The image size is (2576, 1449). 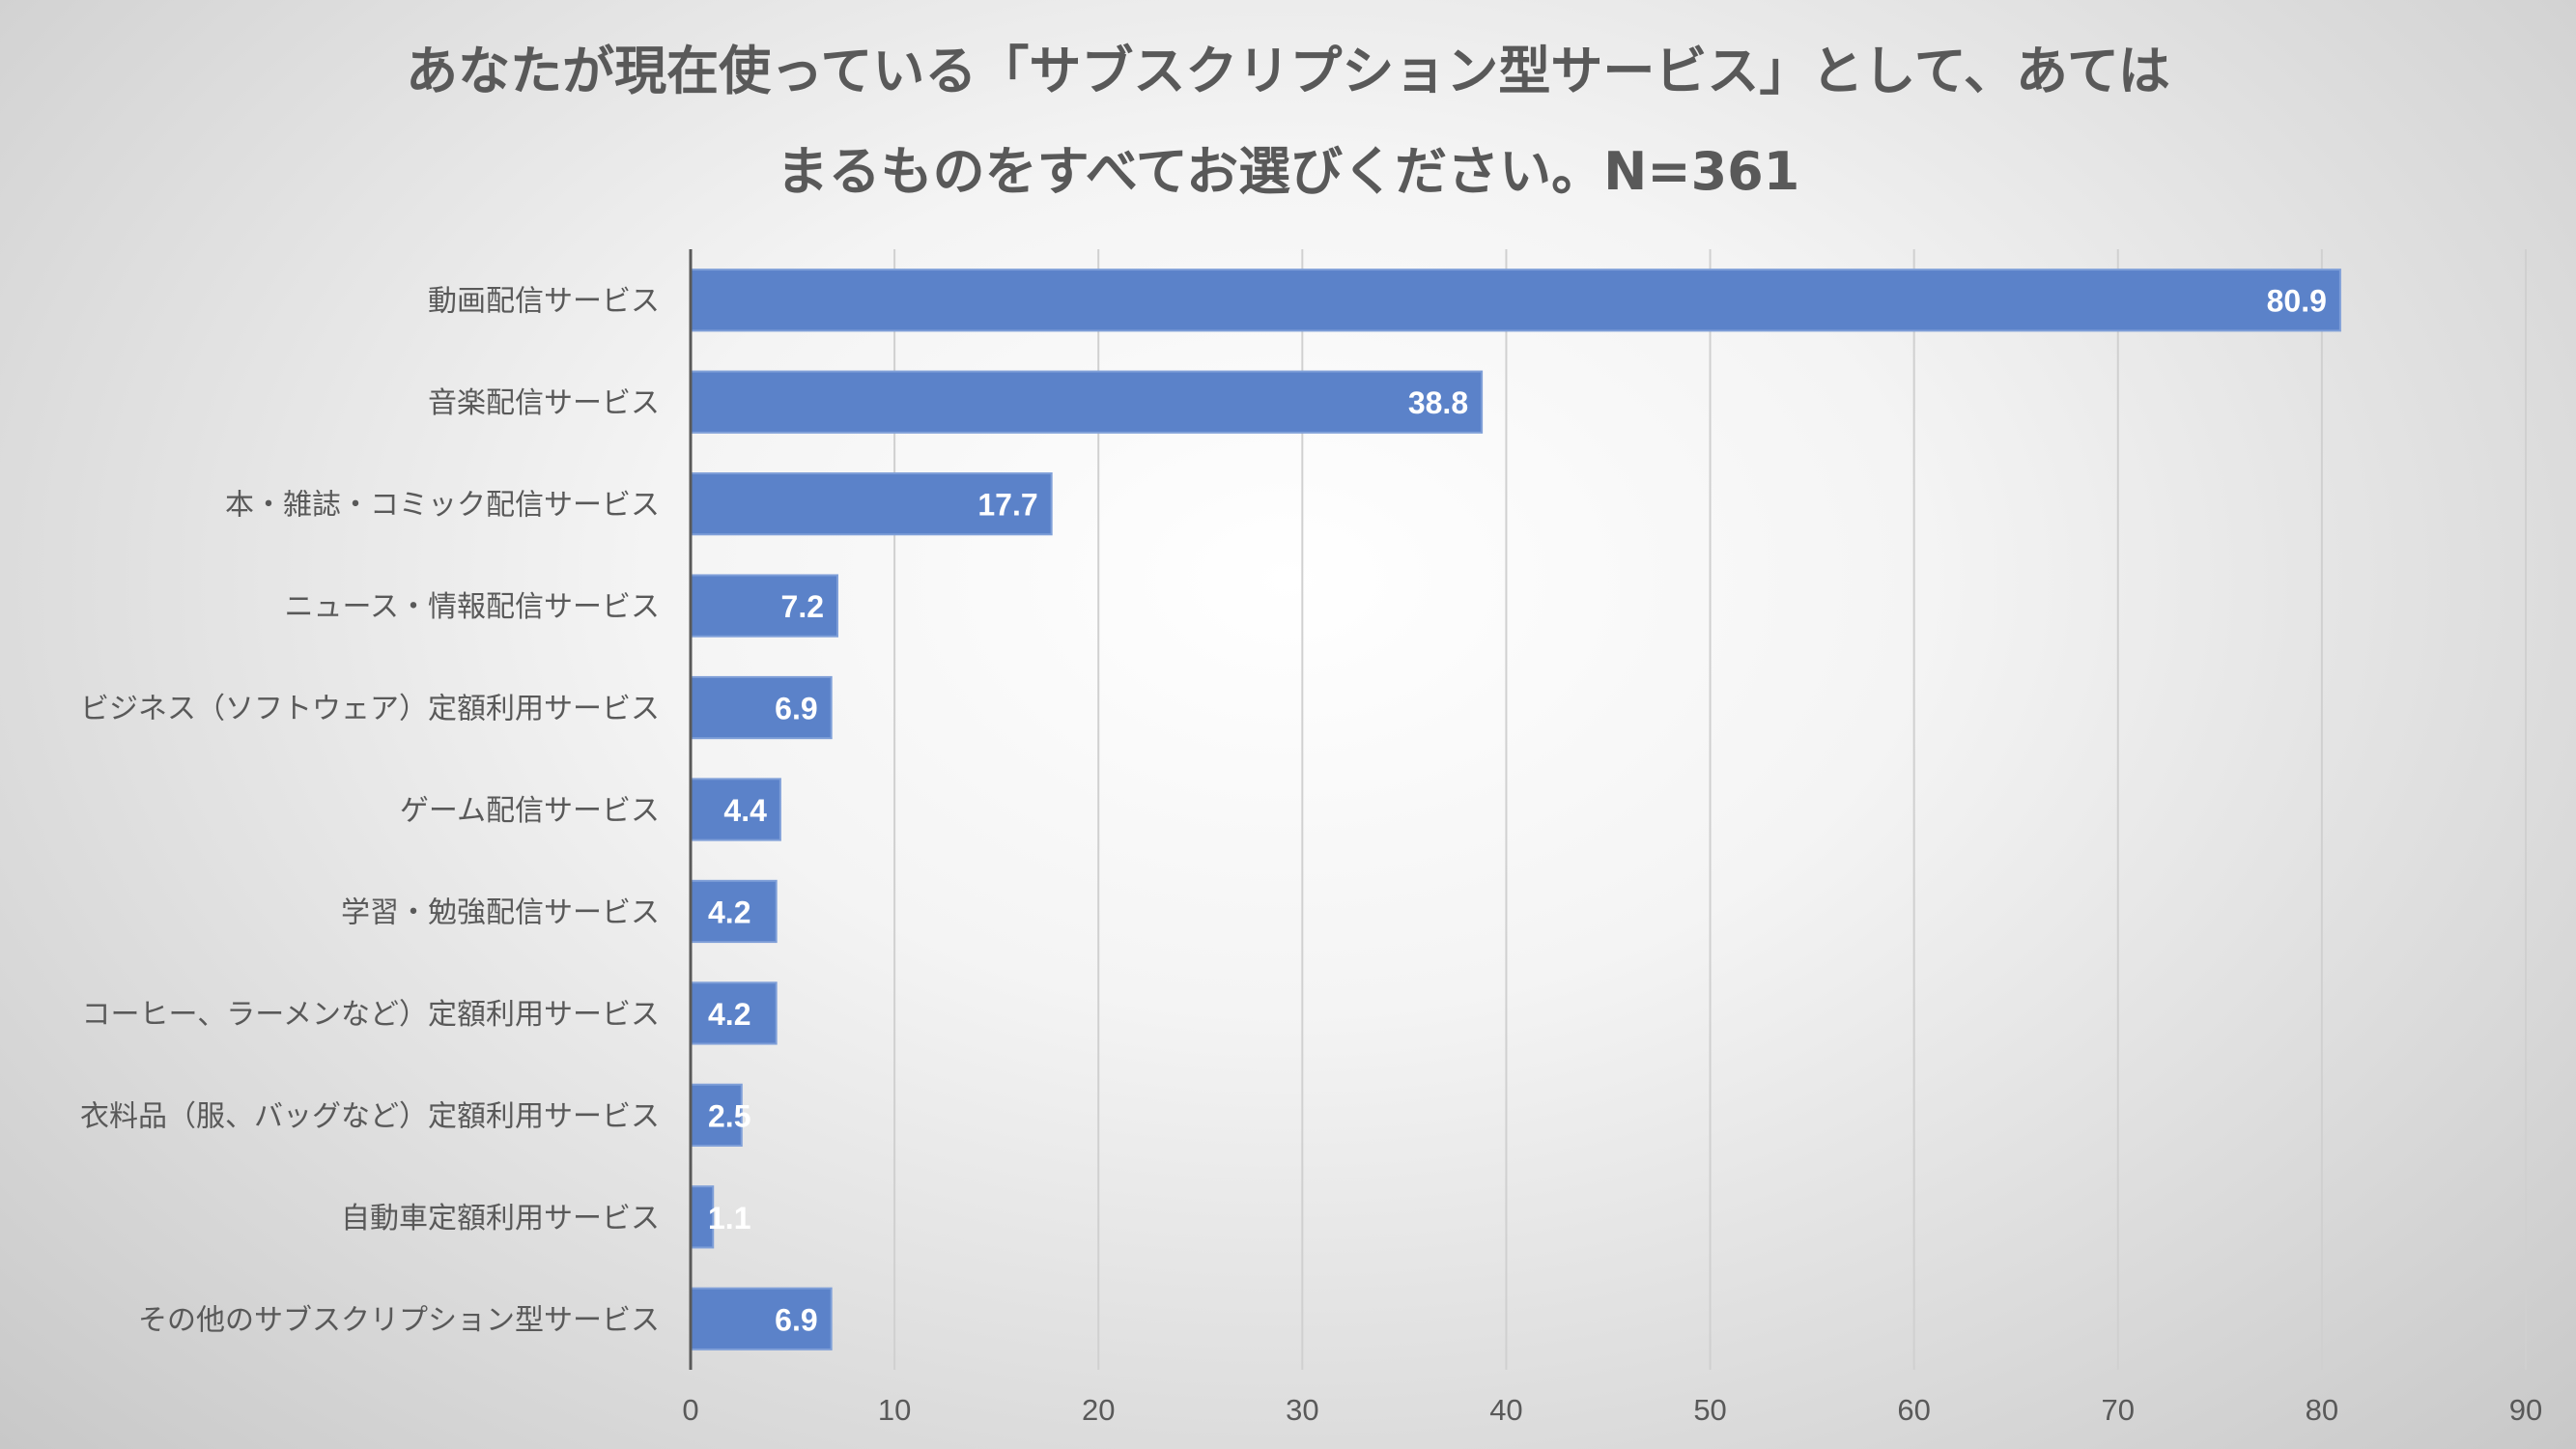 What do you see at coordinates (1007, 505) in the screenshot?
I see `data-label: 17.7` at bounding box center [1007, 505].